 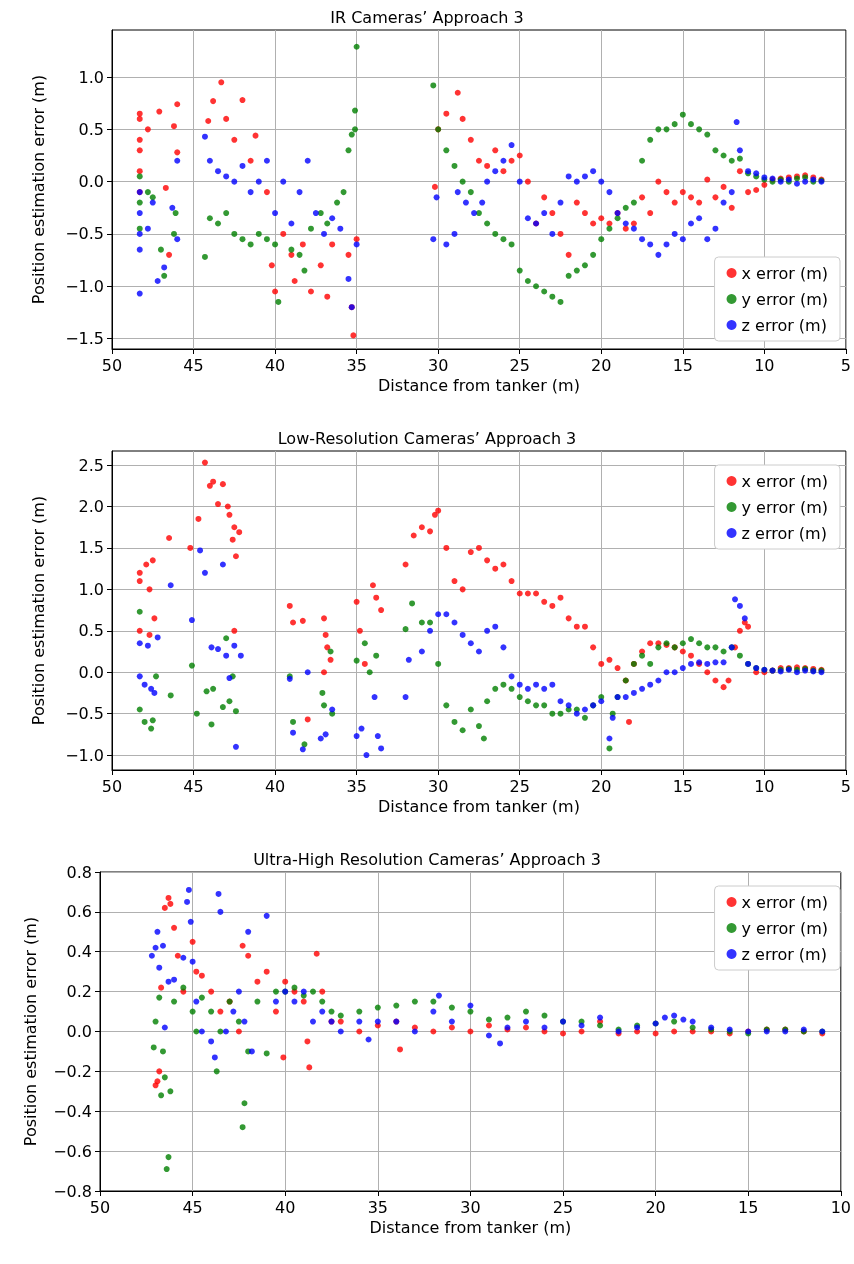 I want to click on y-tick-label: −1.5, so click(x=84, y=339).